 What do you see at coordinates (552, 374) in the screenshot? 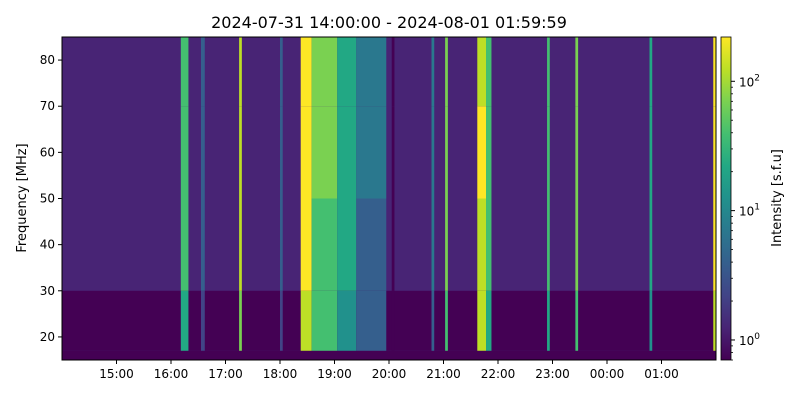
I see `x-tick-label-8: 23:00` at bounding box center [552, 374].